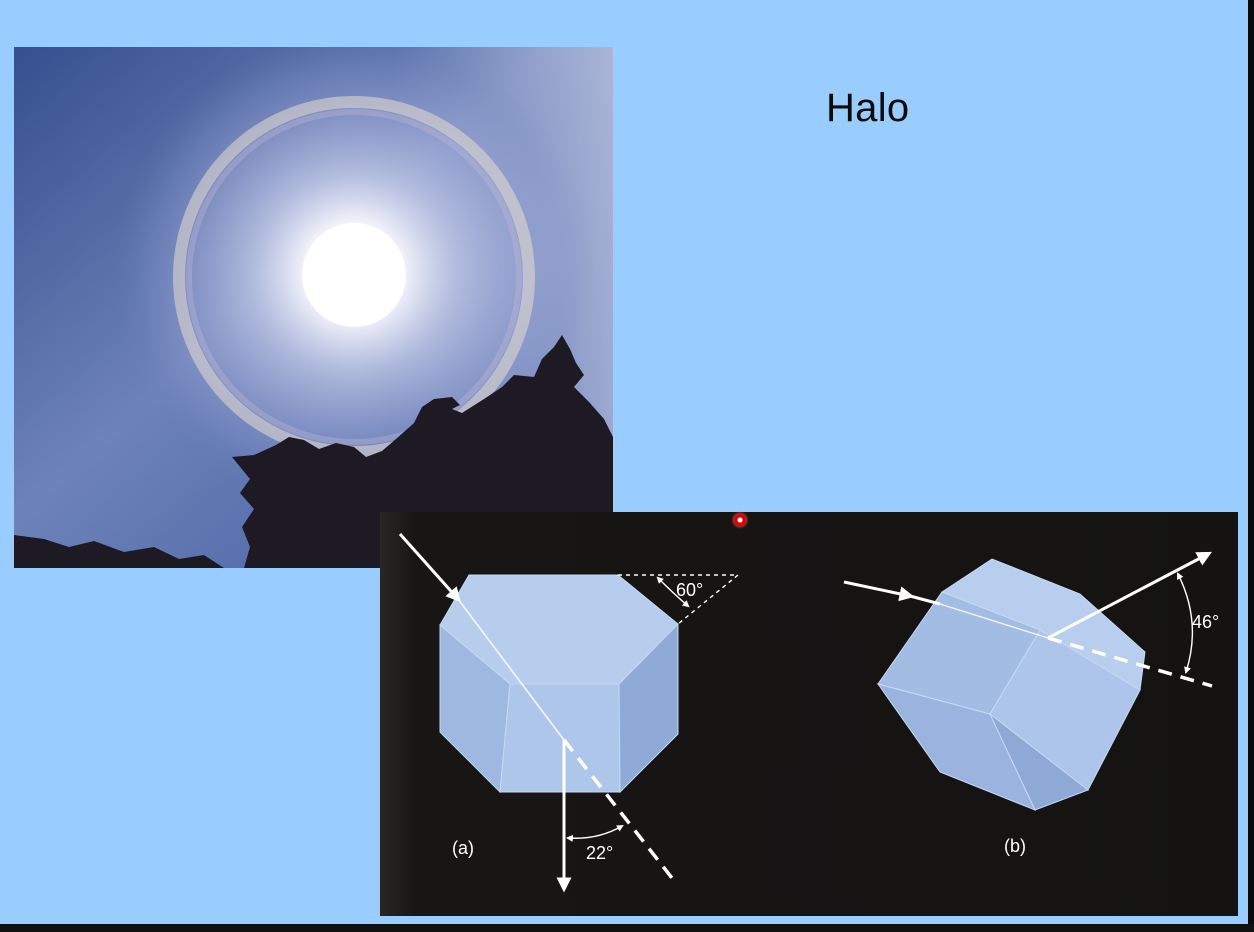 Image resolution: width=1254 pixels, height=932 pixels. Describe the element at coordinates (868, 108) in the screenshot. I see `slide-title: Halo` at that location.